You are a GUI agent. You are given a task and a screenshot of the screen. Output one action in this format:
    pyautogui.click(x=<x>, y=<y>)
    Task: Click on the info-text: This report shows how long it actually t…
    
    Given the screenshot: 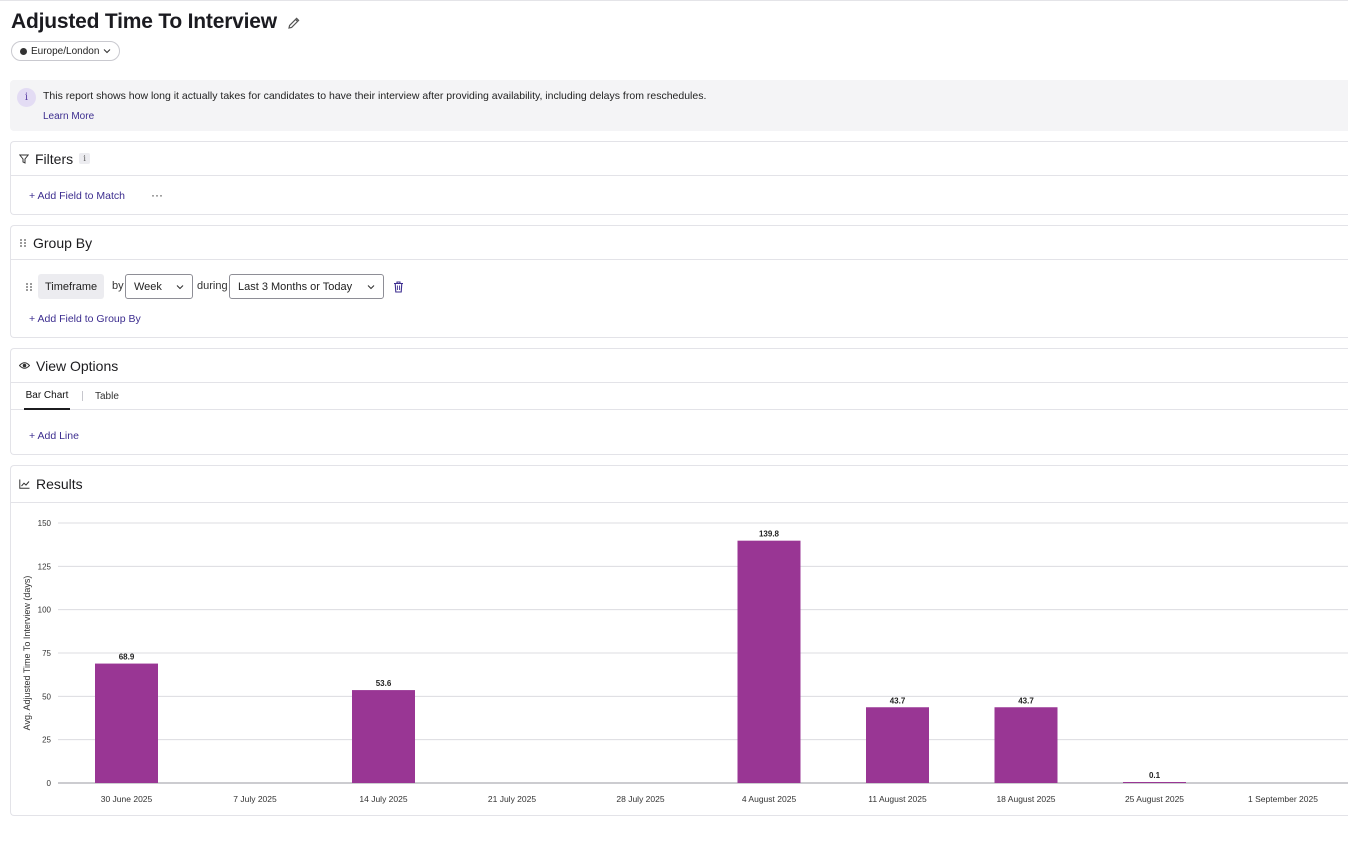 What is the action you would take?
    pyautogui.click(x=375, y=96)
    